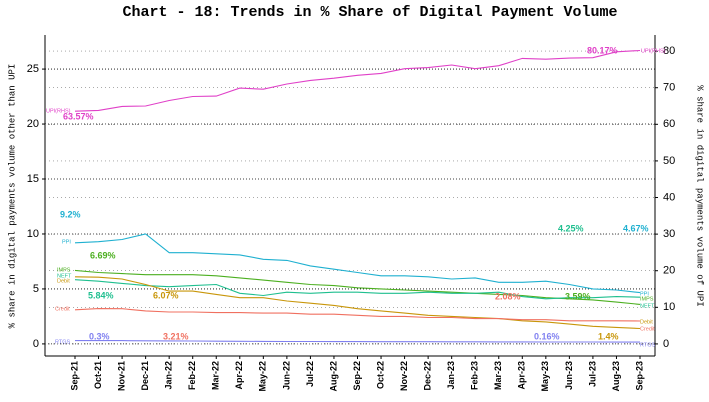 This screenshot has width=709, height=402. I want to click on y-tick-label: 20, so click(33, 124).